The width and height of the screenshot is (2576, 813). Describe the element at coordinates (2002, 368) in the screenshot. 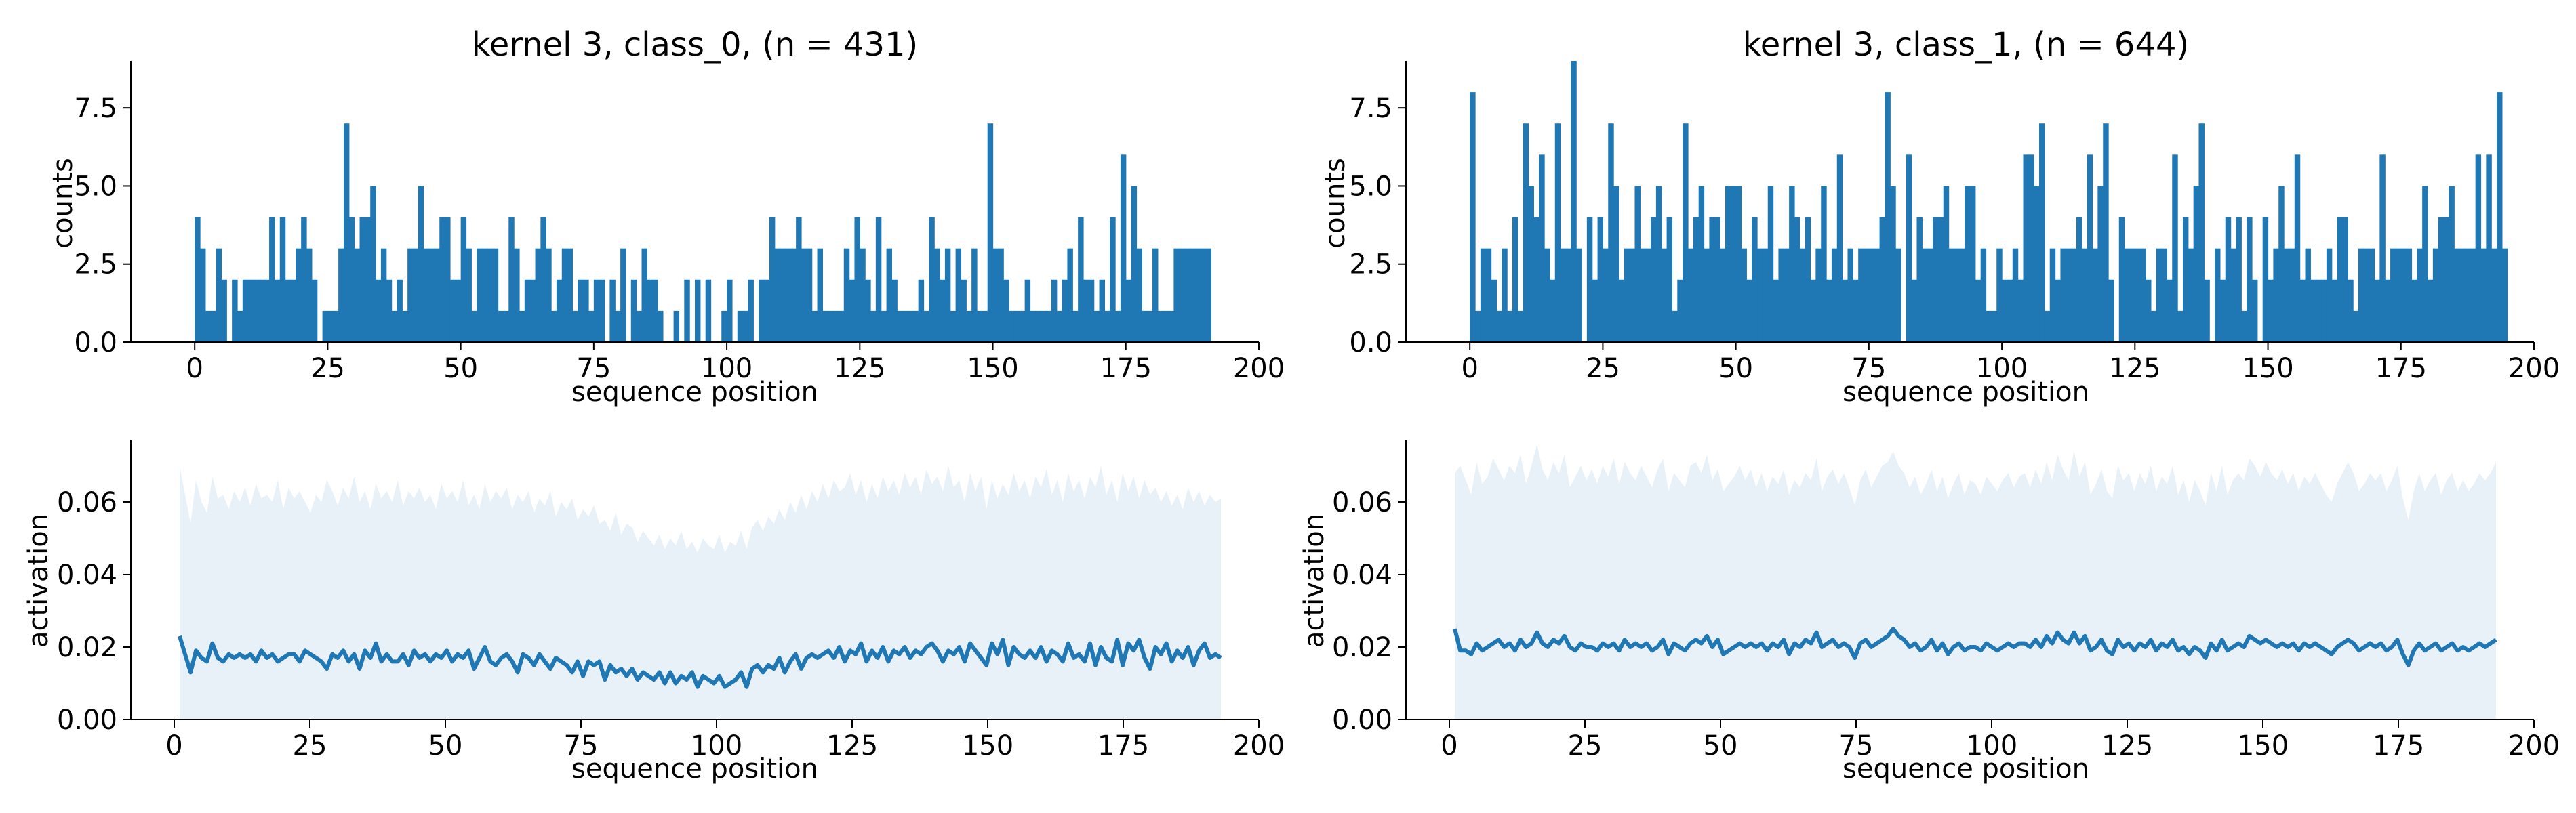

I see `x-tick-label: 100` at that location.